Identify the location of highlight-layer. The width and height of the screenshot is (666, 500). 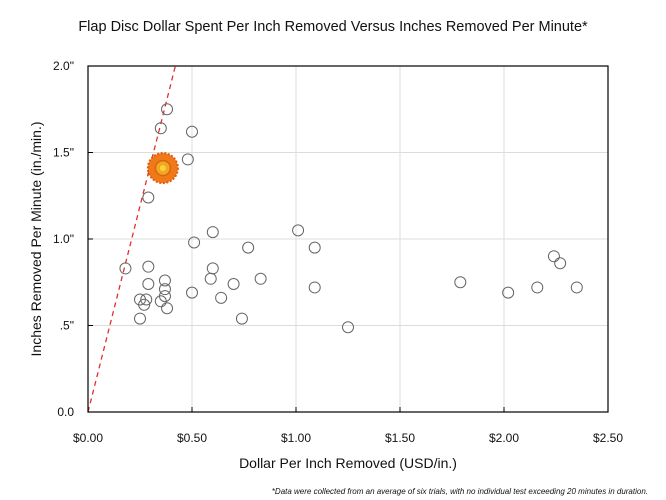
(162, 168).